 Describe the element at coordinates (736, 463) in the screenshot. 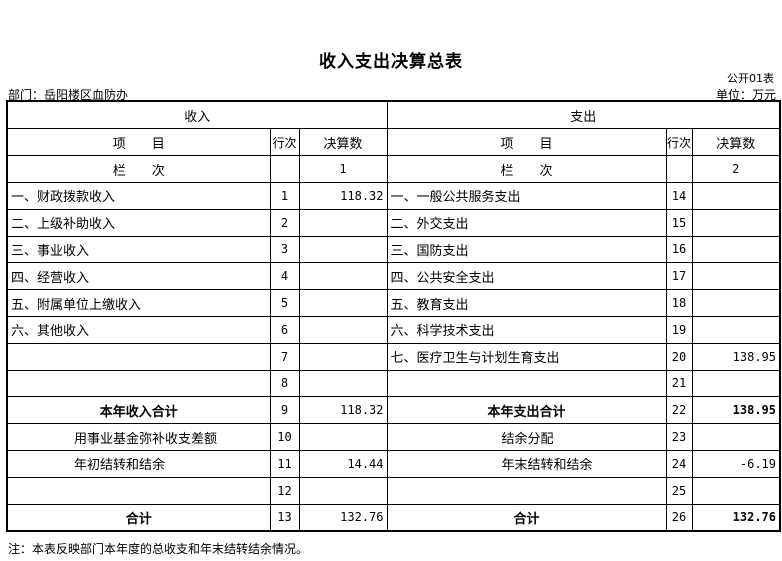

I see `expense-amount: -6.19` at that location.